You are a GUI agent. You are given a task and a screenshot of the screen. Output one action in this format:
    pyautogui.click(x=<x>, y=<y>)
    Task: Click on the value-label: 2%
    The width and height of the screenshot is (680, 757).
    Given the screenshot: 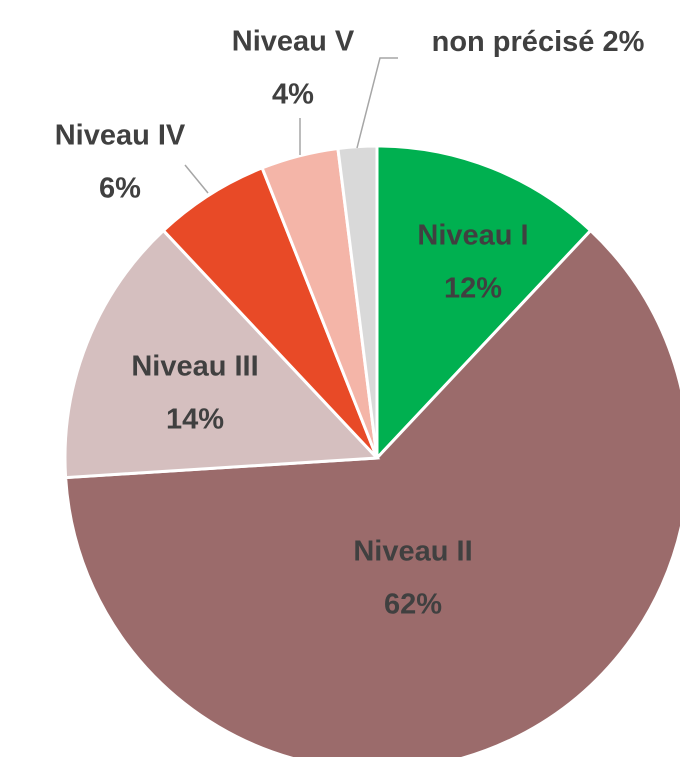 What is the action you would take?
    pyautogui.click(x=623, y=42)
    